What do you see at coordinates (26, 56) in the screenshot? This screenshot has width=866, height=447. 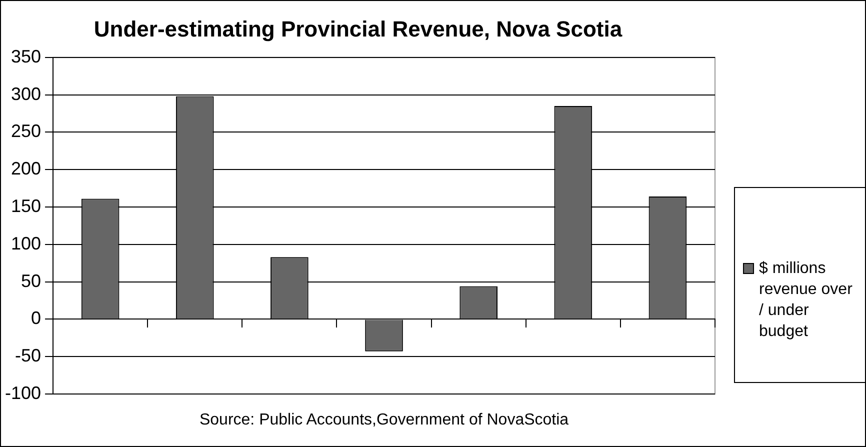 I see `y-tick-label: 350` at bounding box center [26, 56].